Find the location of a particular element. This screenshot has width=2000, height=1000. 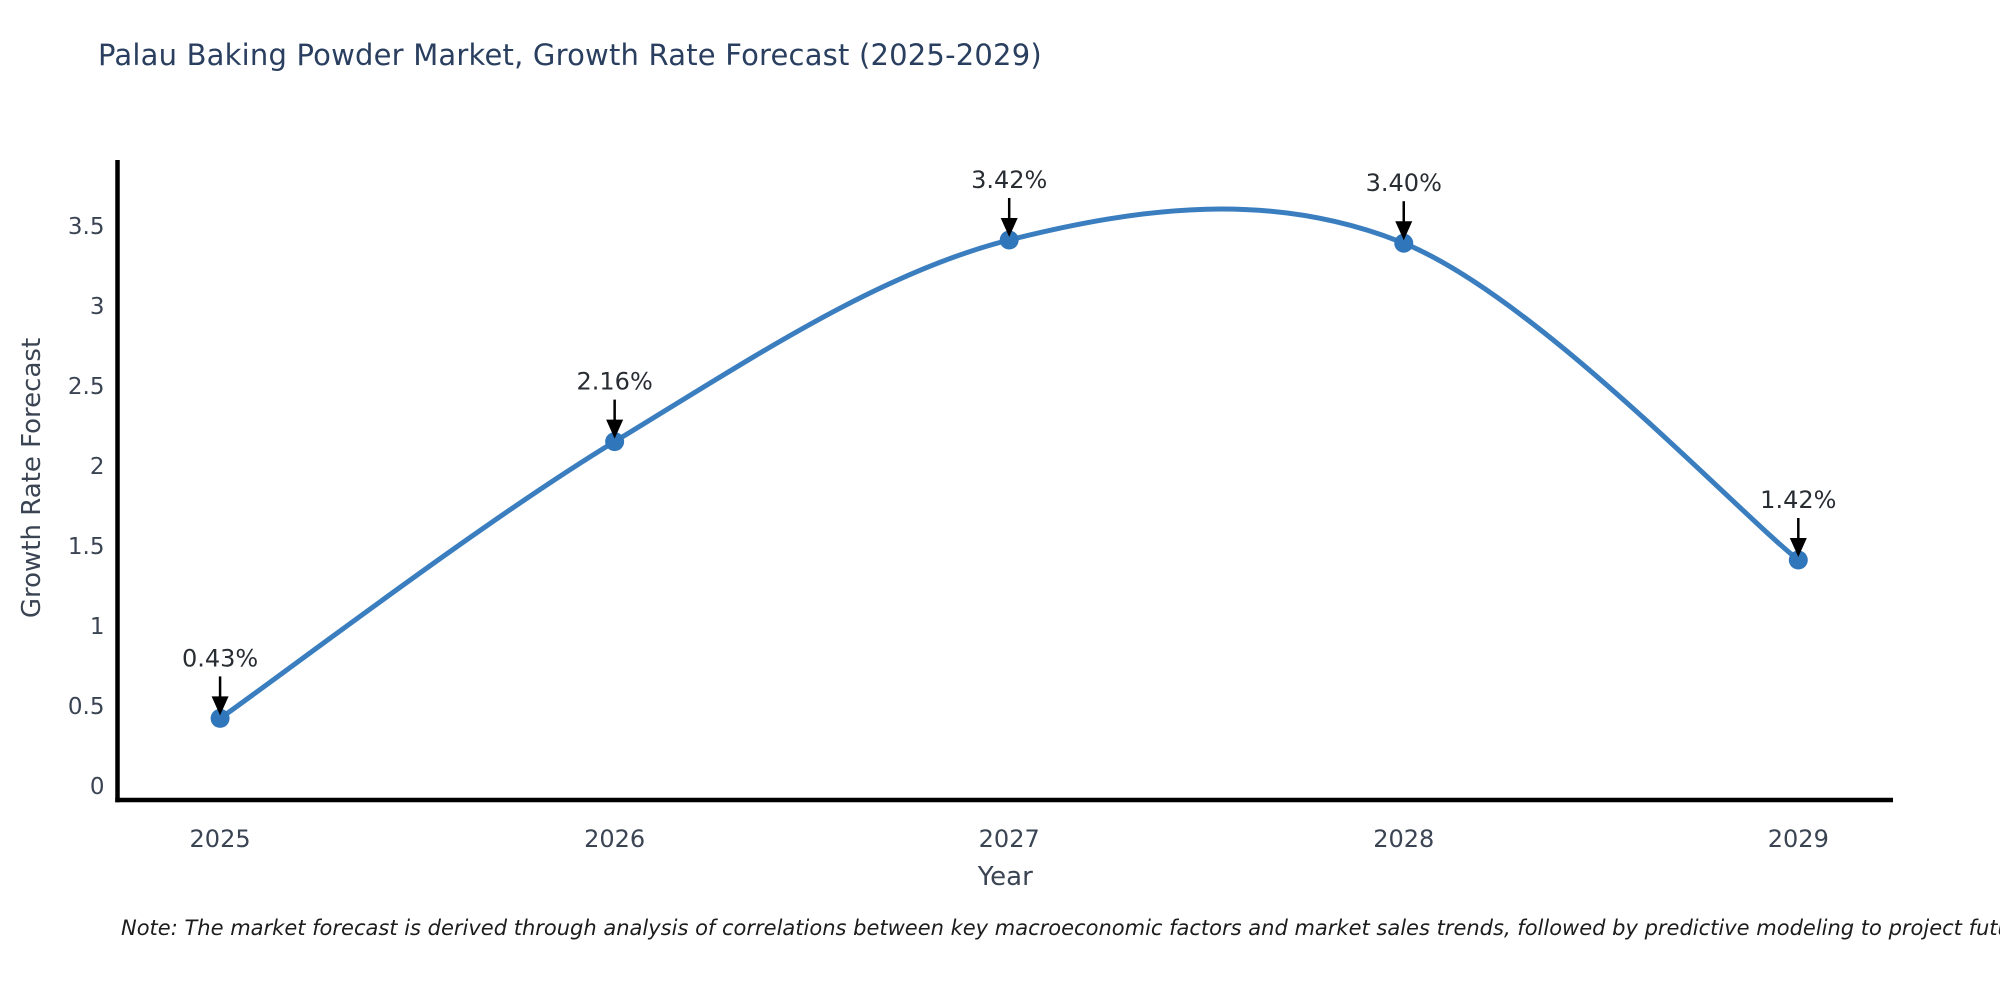

x-tick-label: 2029 is located at coordinates (1798, 839).